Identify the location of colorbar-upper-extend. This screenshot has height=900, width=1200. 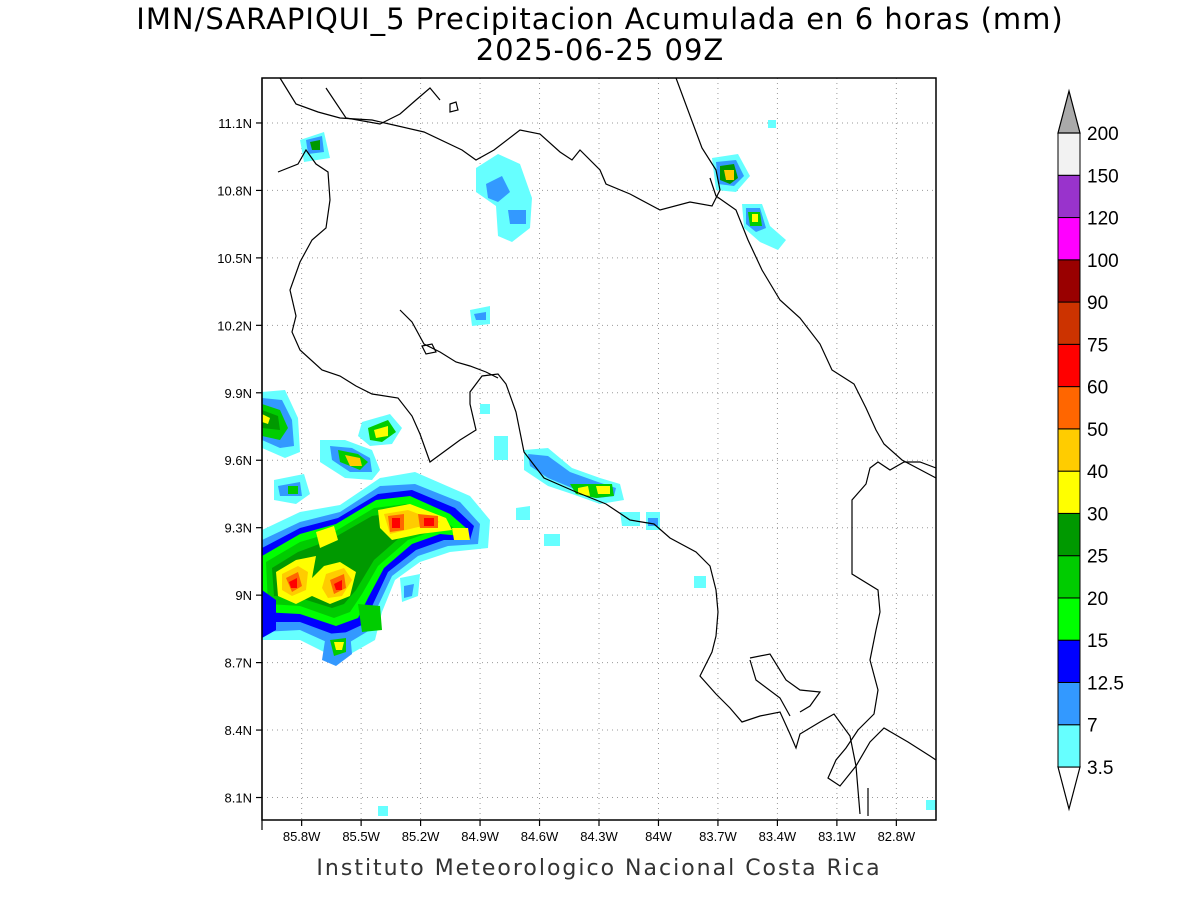
(1069, 111).